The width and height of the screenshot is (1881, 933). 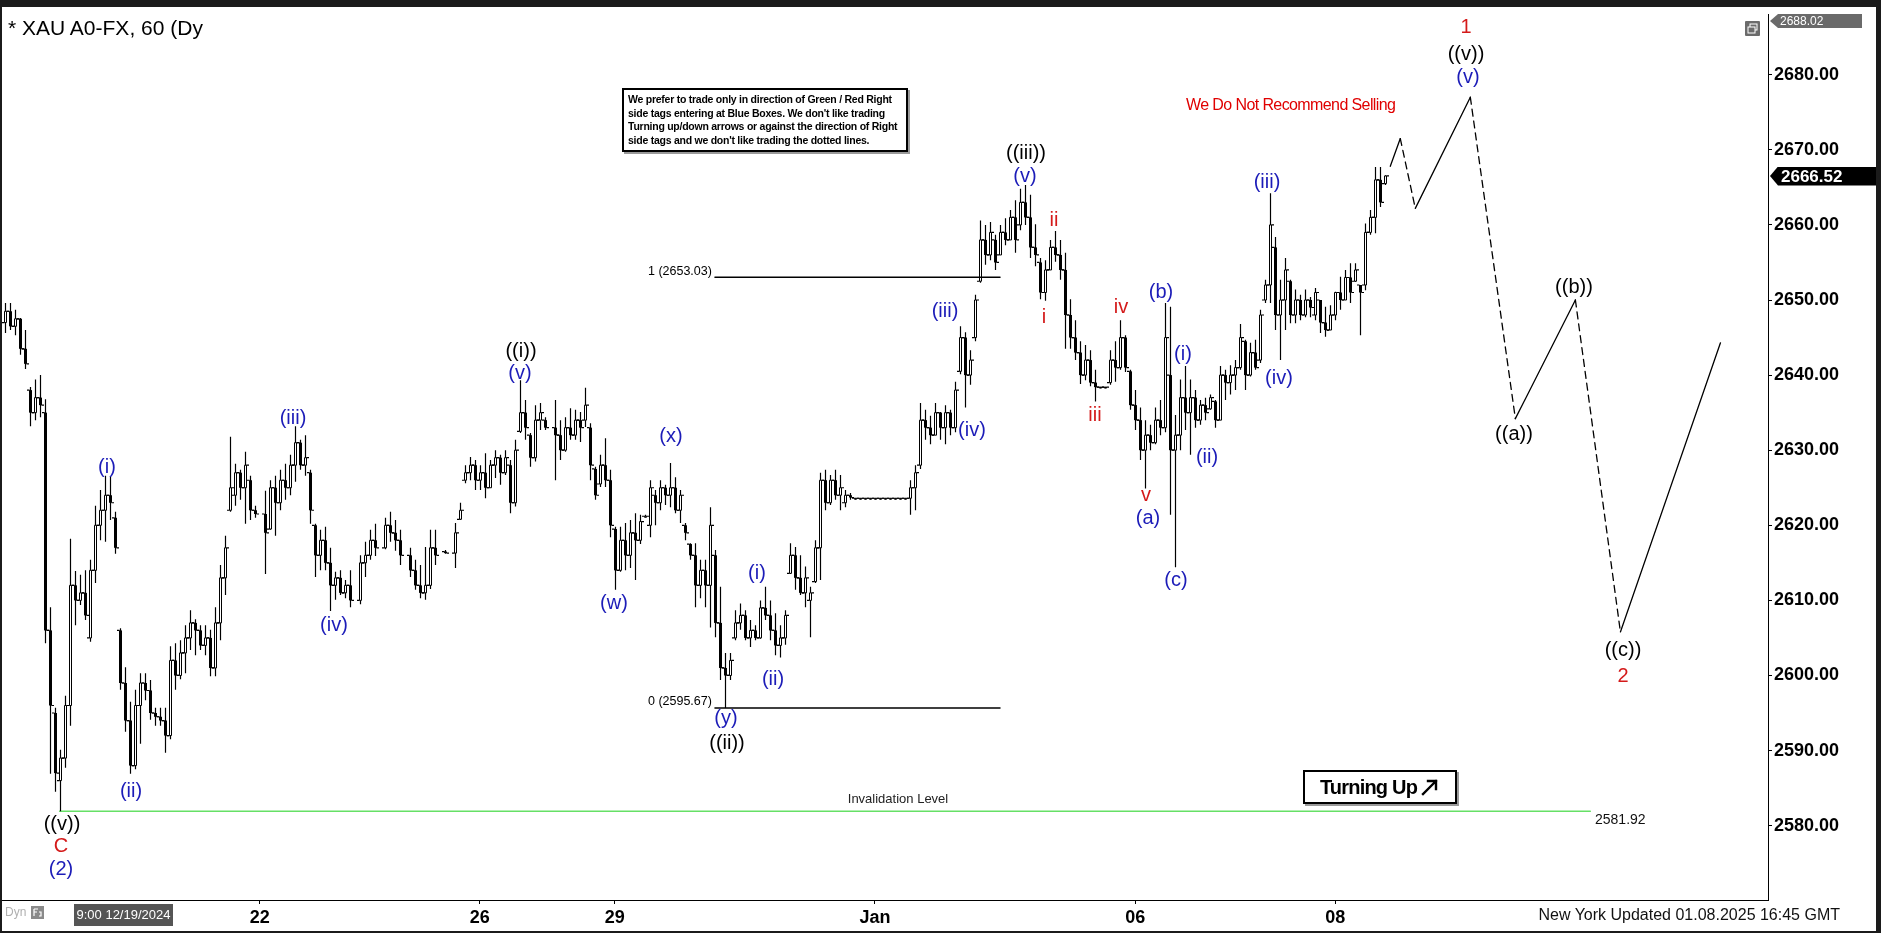 I want to click on y-tick-label: 2580.00, so click(x=1807, y=824).